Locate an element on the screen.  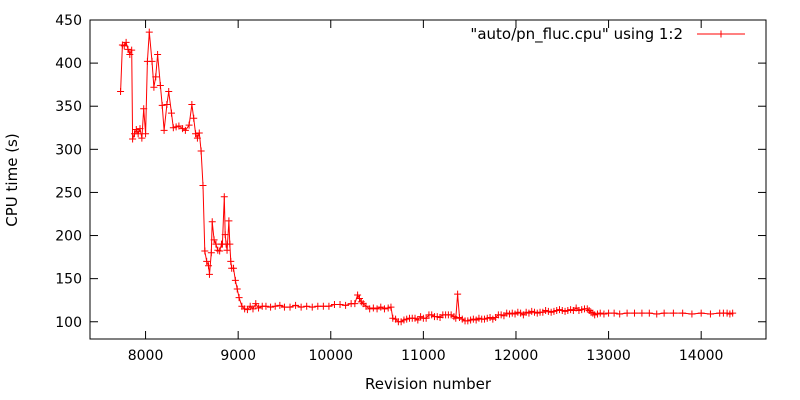
y-axis-label: CPU time (s) is located at coordinates (12, 179).